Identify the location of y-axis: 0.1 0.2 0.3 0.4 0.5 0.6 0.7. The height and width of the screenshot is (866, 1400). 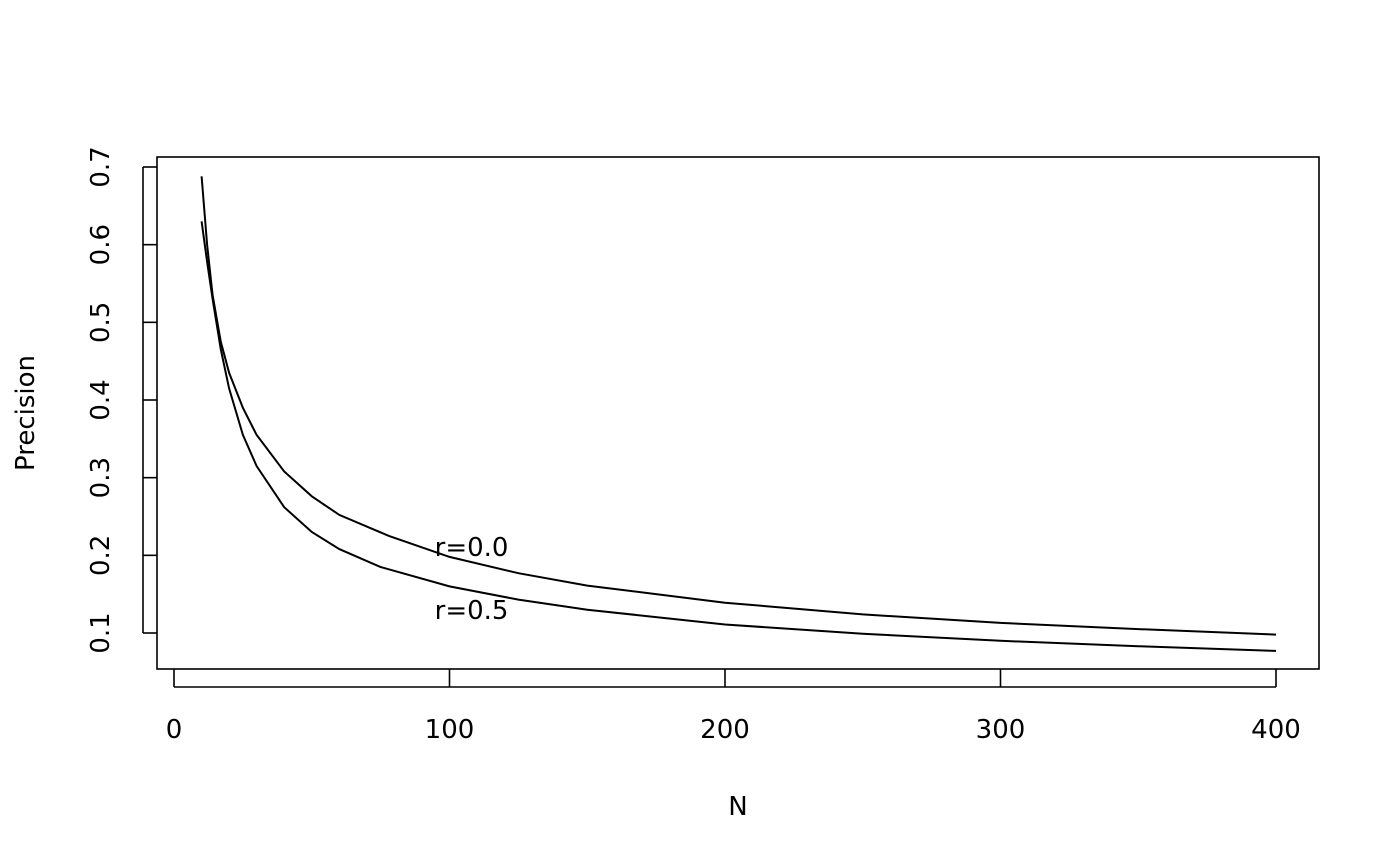
(121, 400).